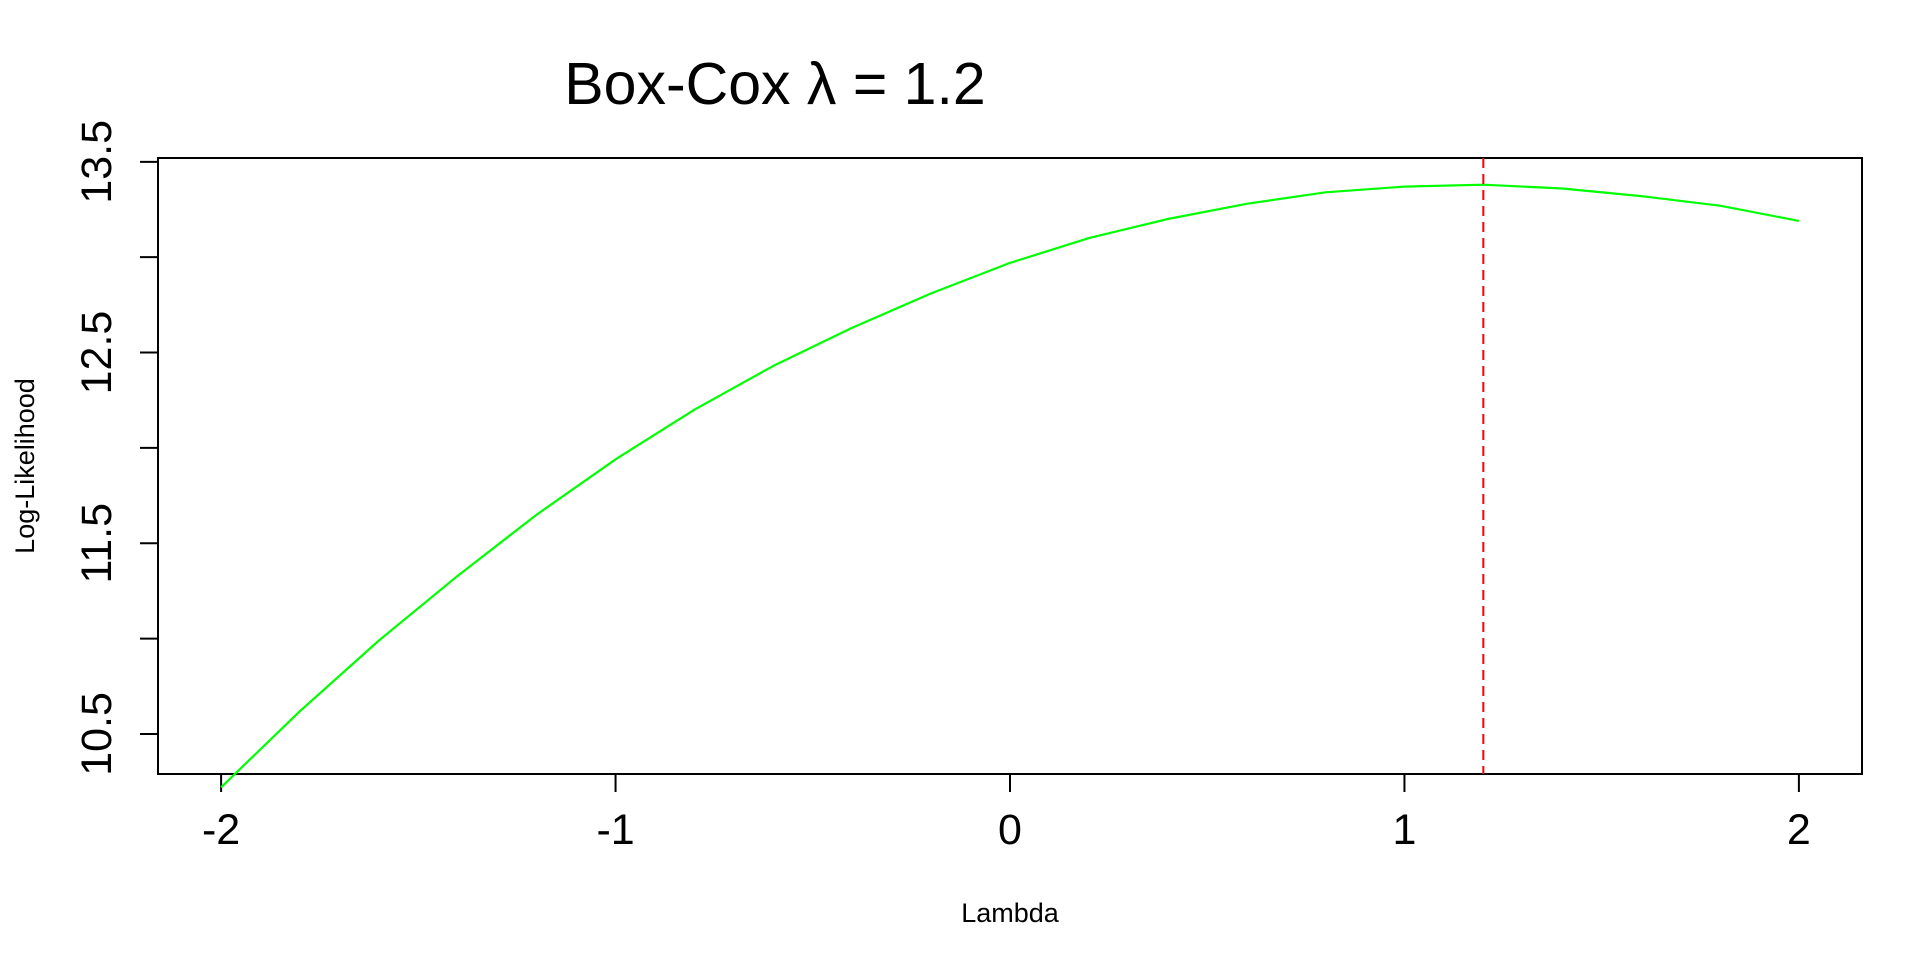  What do you see at coordinates (25, 466) in the screenshot?
I see `y-axis-label: Log-Likelihood` at bounding box center [25, 466].